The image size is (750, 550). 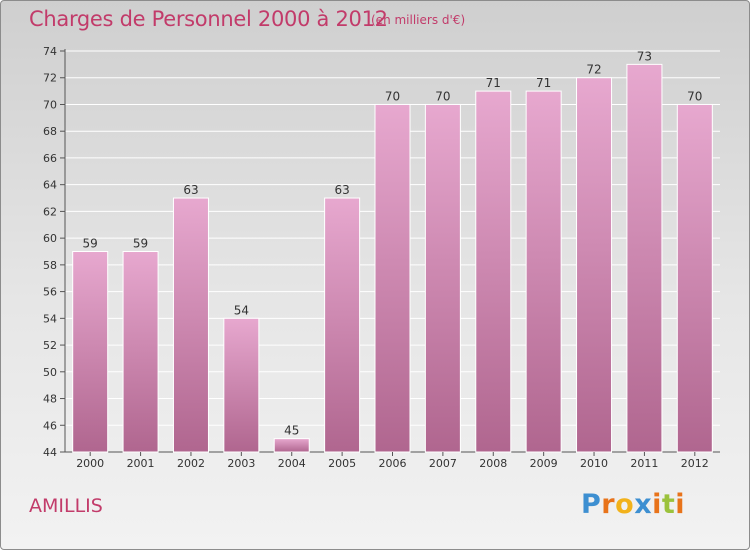 What do you see at coordinates (241, 310) in the screenshot?
I see `value-label-2003: 54` at bounding box center [241, 310].